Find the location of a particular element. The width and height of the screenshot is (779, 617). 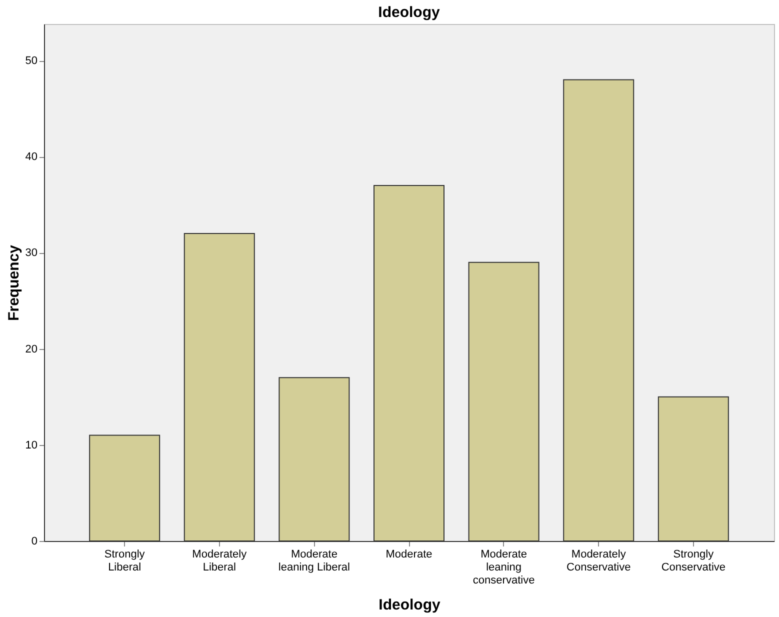

x-tick-label: Moderately Liberal is located at coordinates (220, 561).